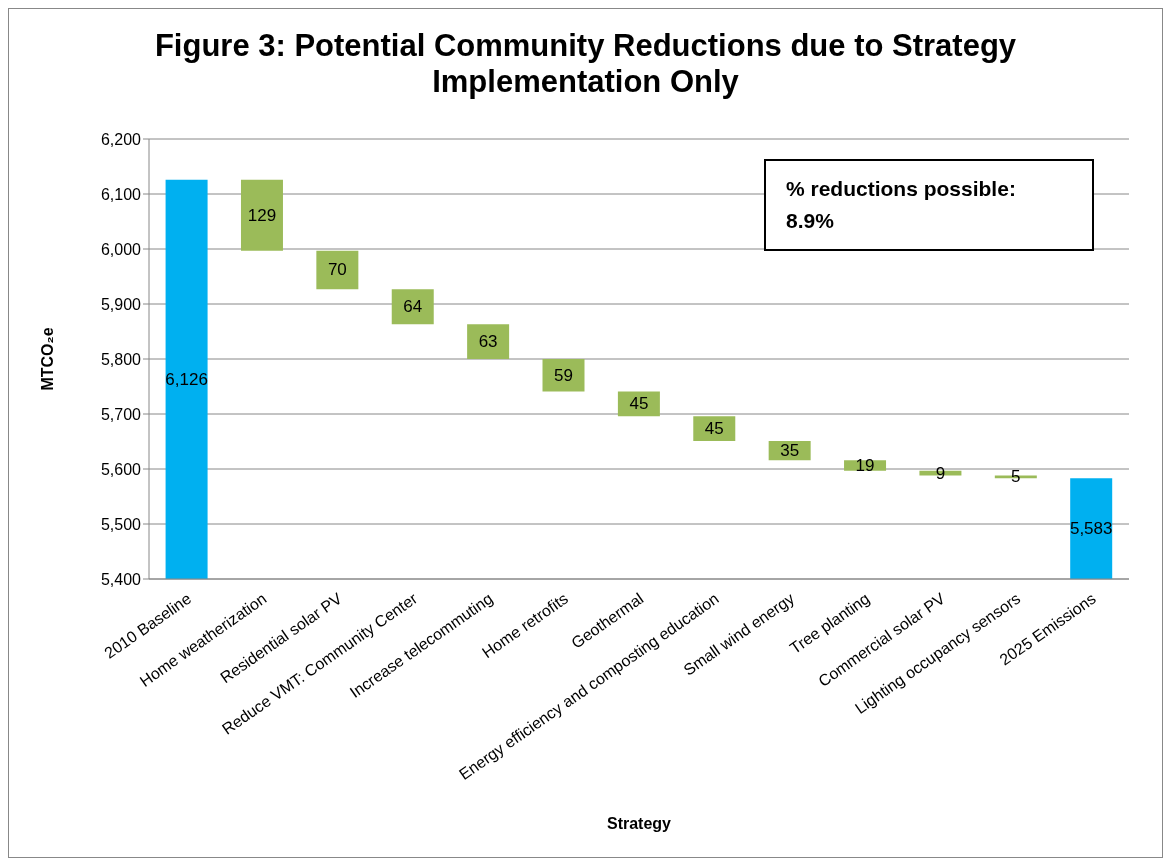 The image size is (1171, 865). Describe the element at coordinates (186, 379) in the screenshot. I see `data-label: 6,126` at that location.